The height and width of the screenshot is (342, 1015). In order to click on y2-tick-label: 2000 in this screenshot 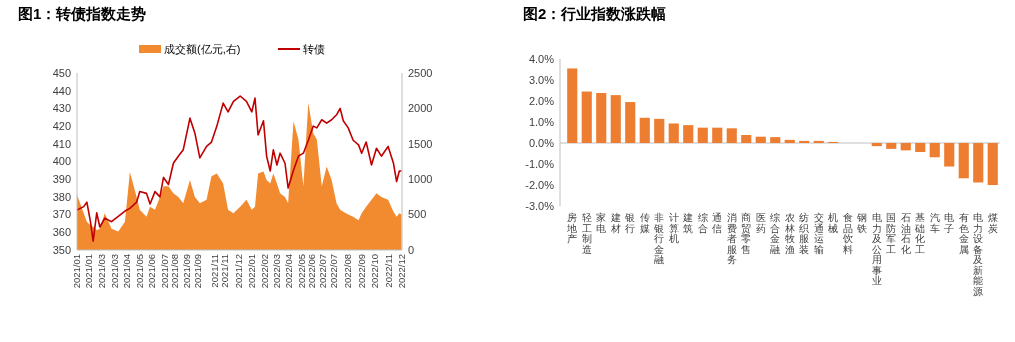, I will do `click(420, 108)`.